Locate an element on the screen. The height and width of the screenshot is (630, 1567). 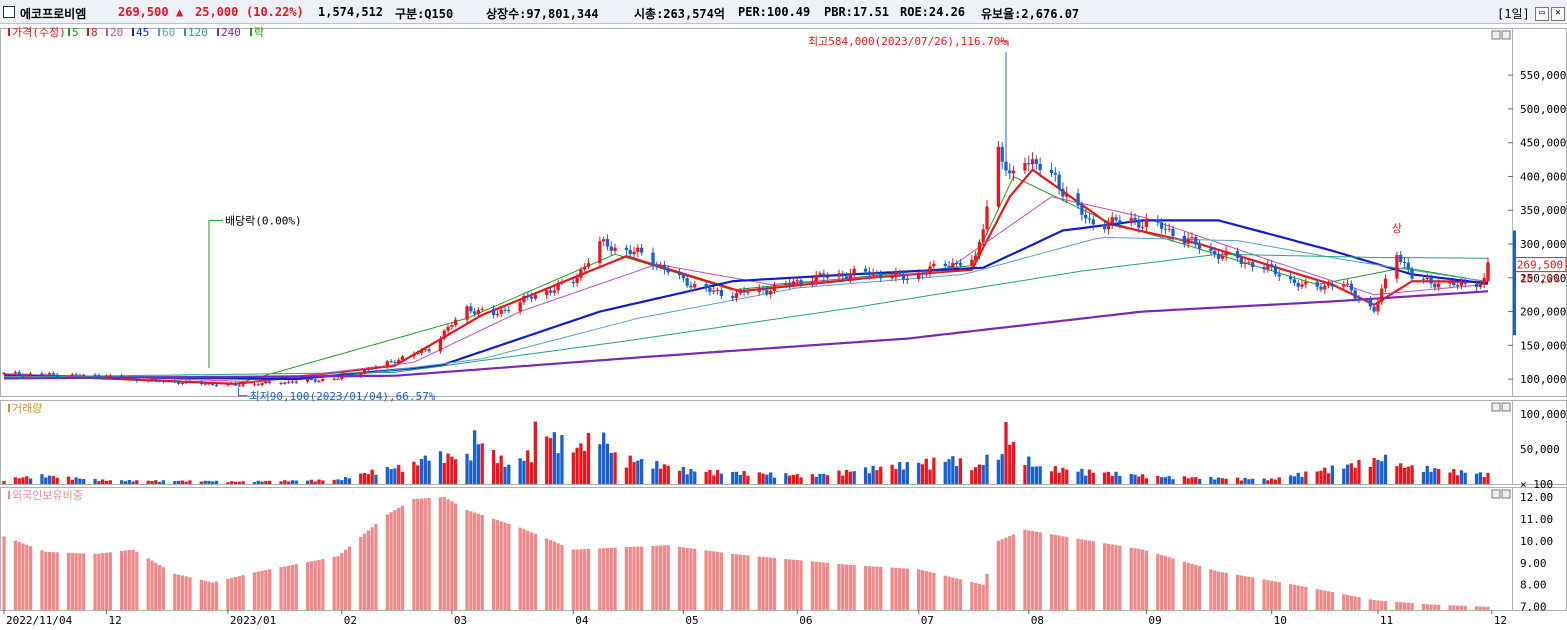
legend-item-120: 120 is located at coordinates (198, 32).